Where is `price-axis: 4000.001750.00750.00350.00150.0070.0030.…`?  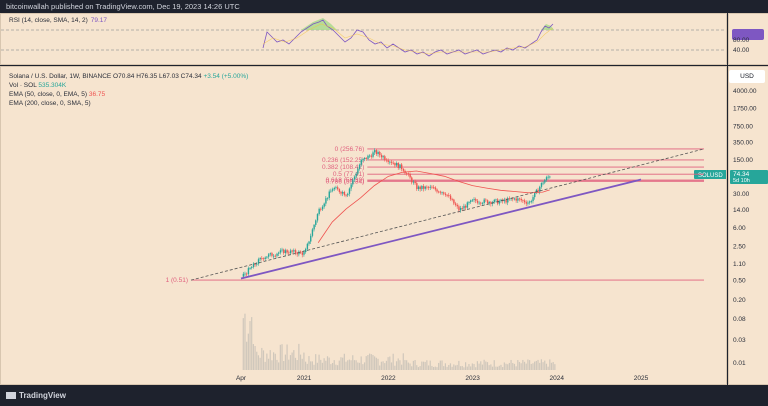 price-axis: 4000.001750.00750.00350.00150.0070.0030.… is located at coordinates (748, 225).